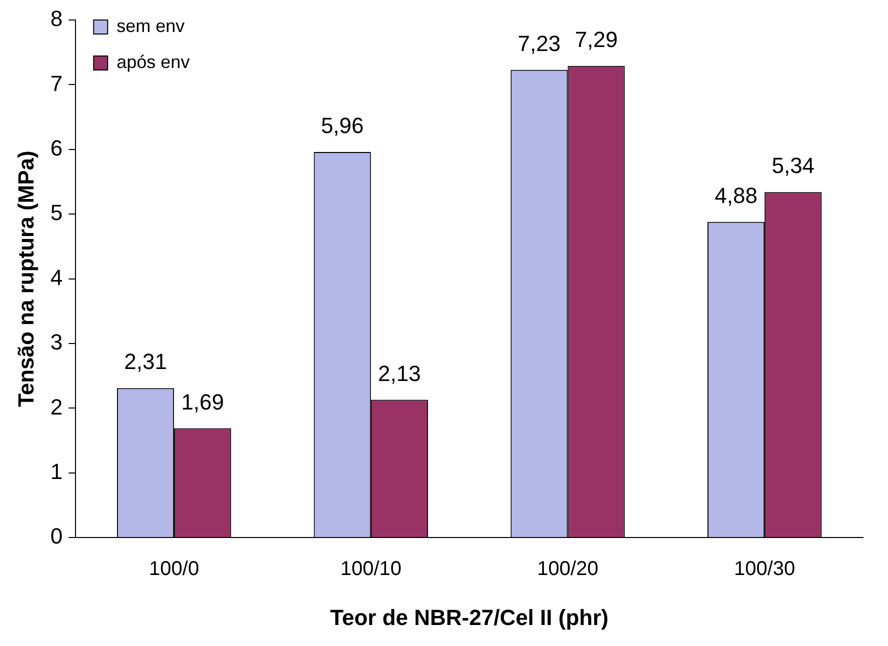  Describe the element at coordinates (399, 373) in the screenshot. I see `data-label: 2,13` at that location.